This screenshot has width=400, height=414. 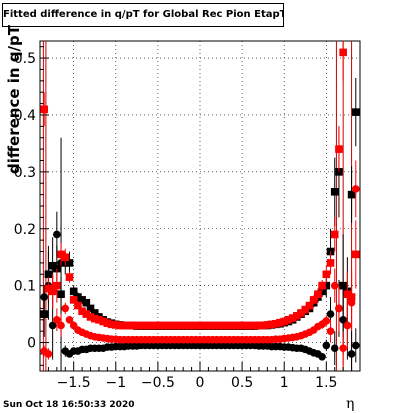 I want to click on x-tick-label: 0, so click(x=200, y=383).